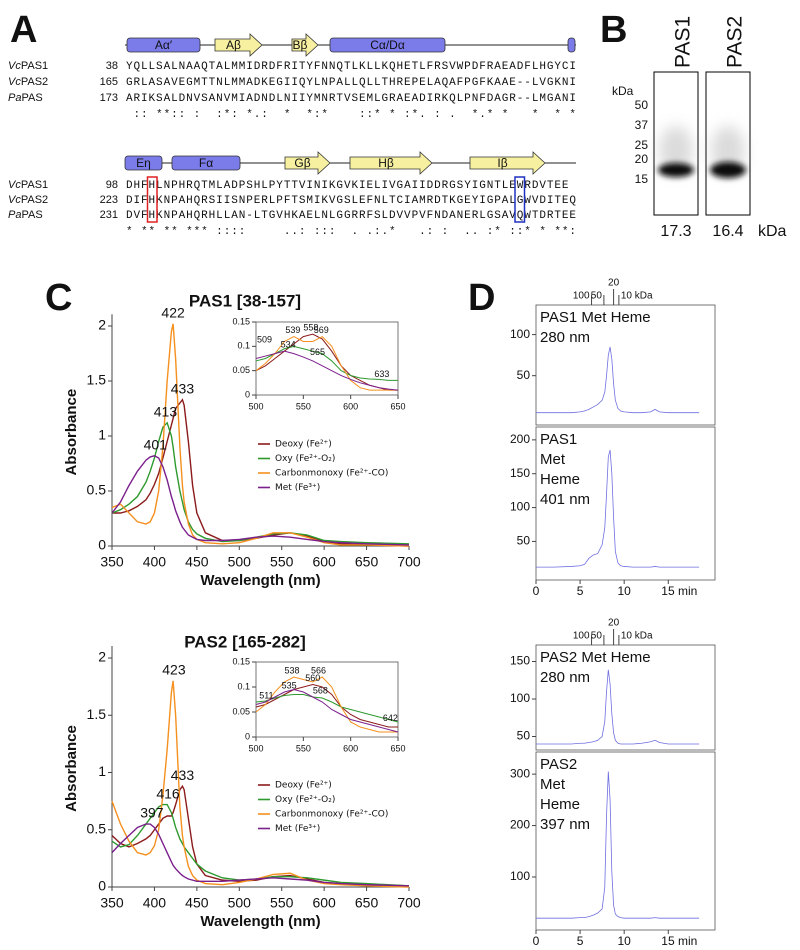 The width and height of the screenshot is (800, 950). I want to click on legend-label: Oxy (Fe²⁺-O₂), so click(305, 800).